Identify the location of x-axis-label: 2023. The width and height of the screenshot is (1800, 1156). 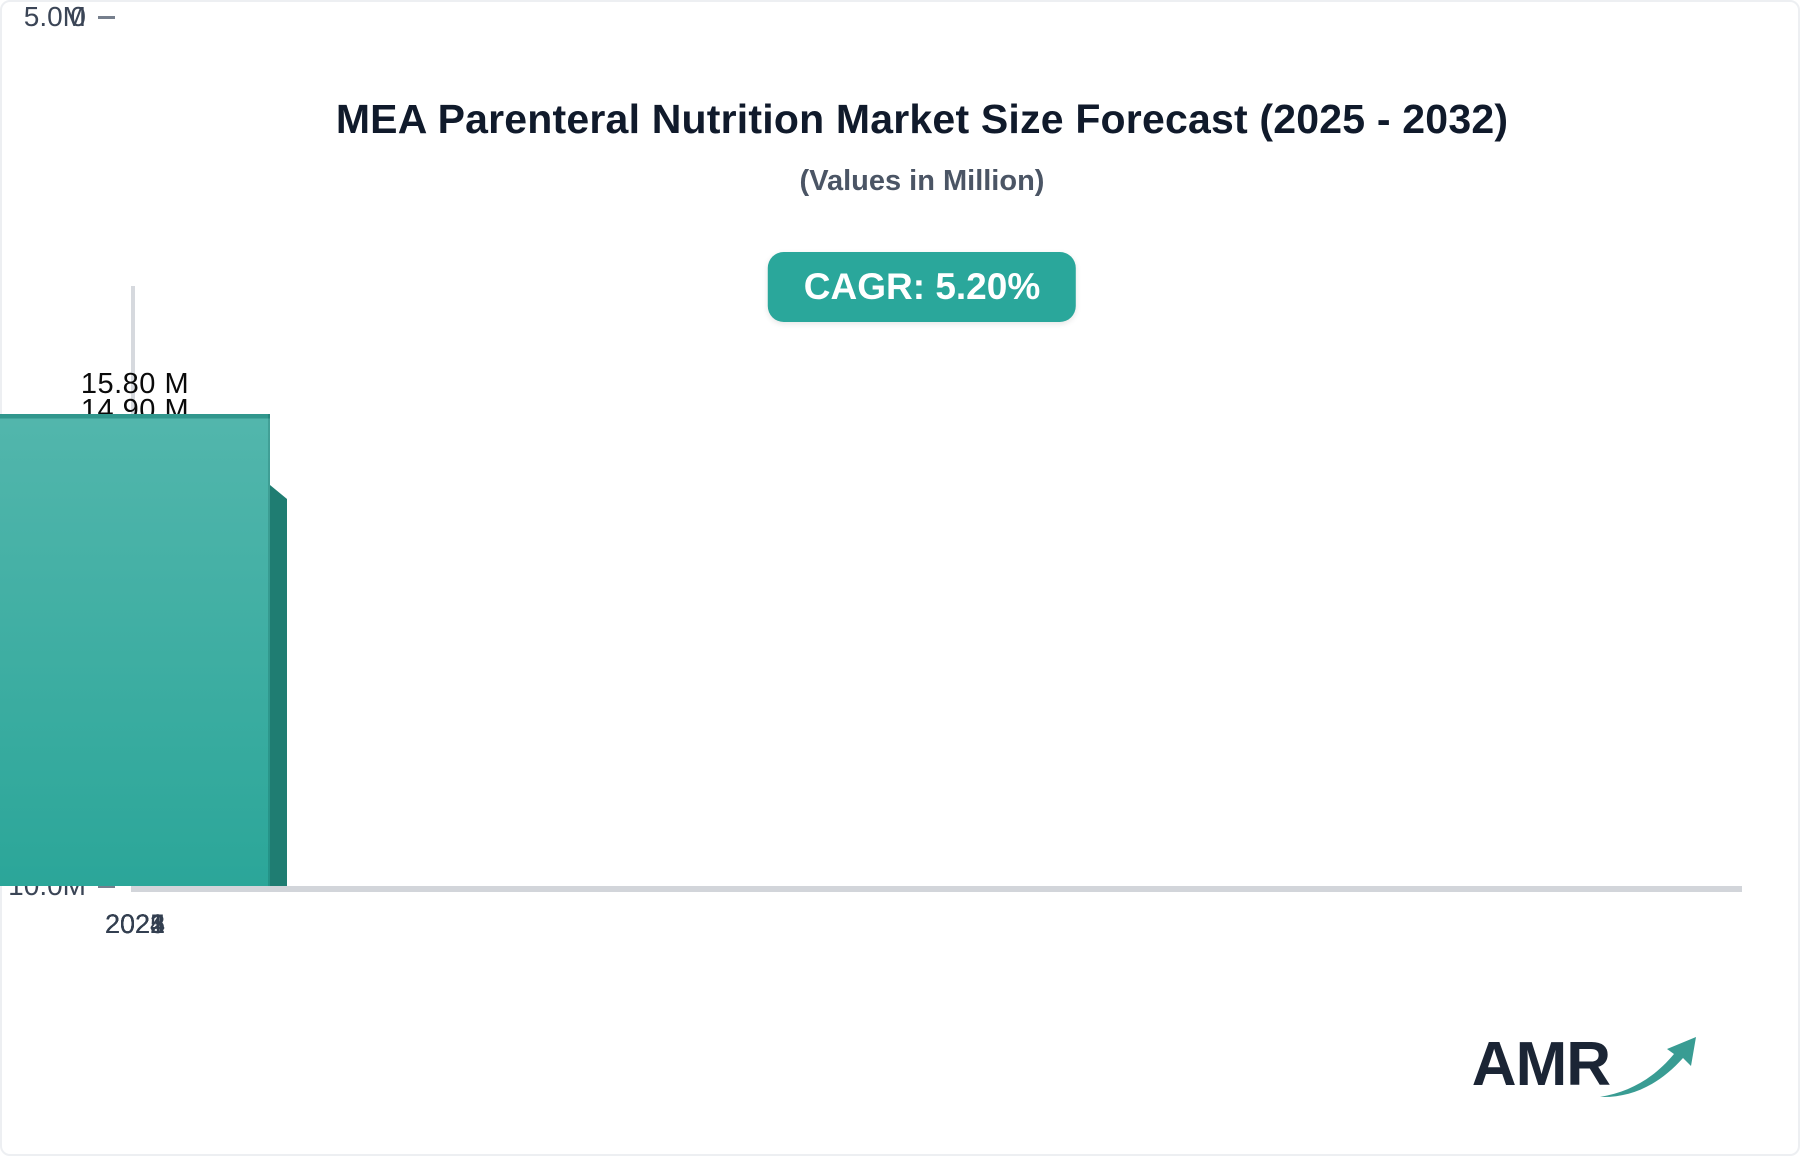
(135, 924).